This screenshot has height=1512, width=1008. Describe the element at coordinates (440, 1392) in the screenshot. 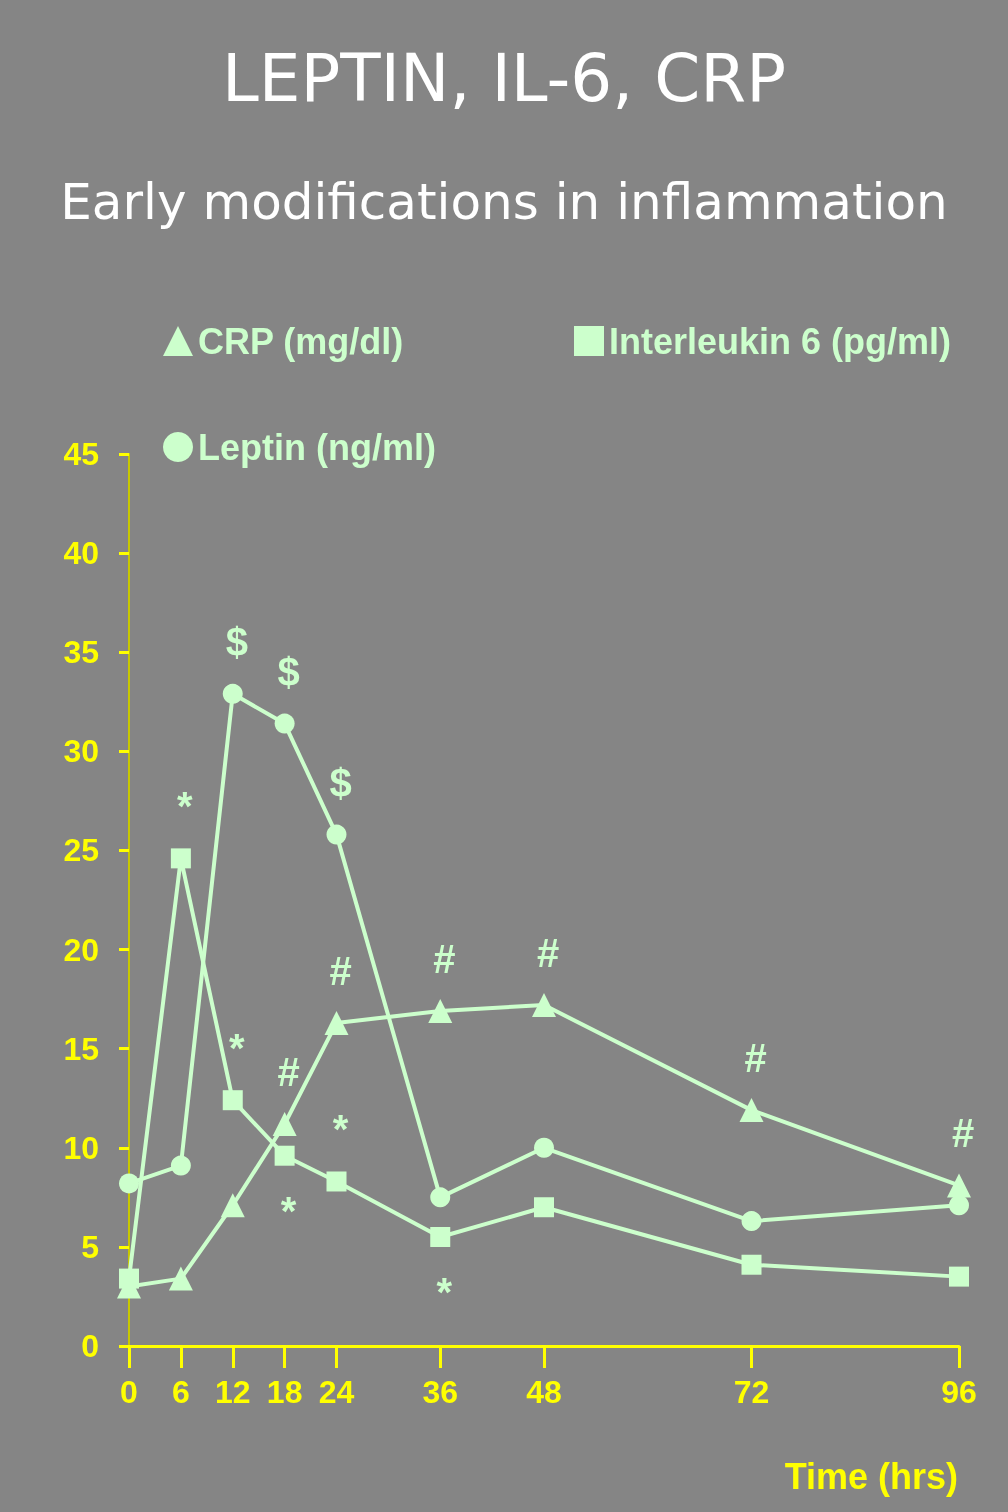

I see `x-tick-label: 36` at that location.